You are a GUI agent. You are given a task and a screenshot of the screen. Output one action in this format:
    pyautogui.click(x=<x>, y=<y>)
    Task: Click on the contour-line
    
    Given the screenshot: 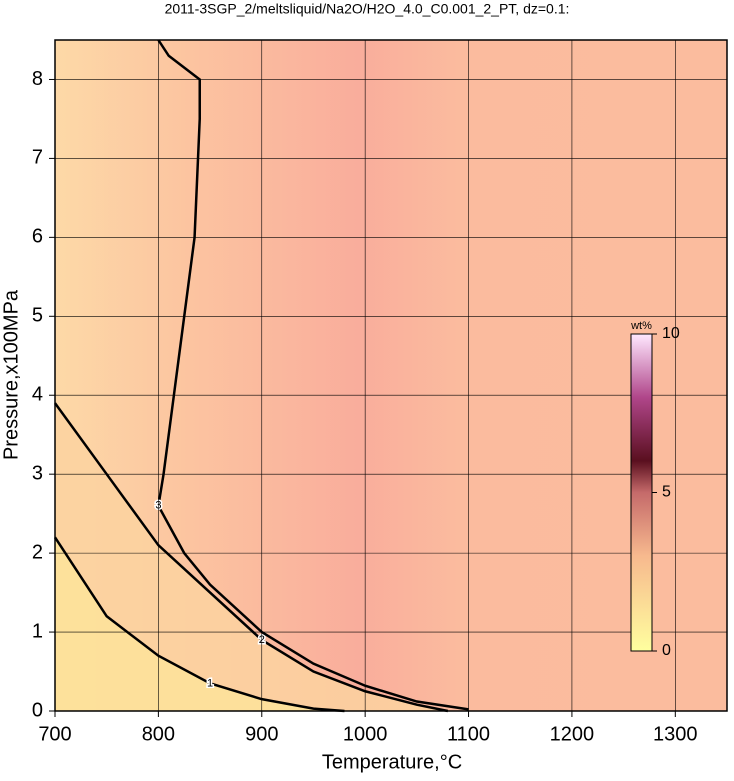 What is the action you would take?
    pyautogui.click(x=199, y=624)
    